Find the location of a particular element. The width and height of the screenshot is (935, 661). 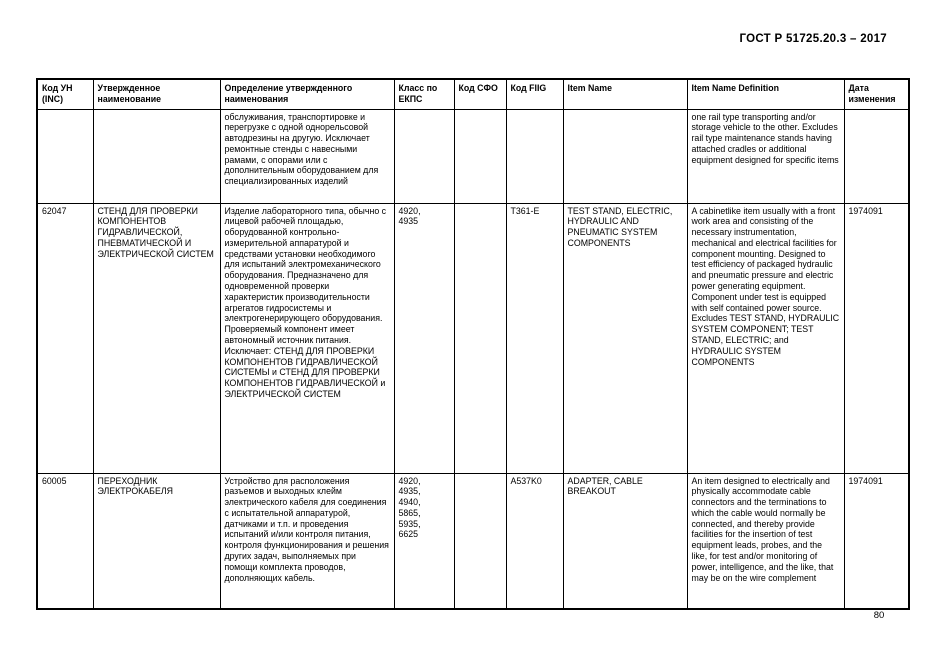

document-title: ГОСТ Р 51725.20.3 – 2017 is located at coordinates (813, 39).